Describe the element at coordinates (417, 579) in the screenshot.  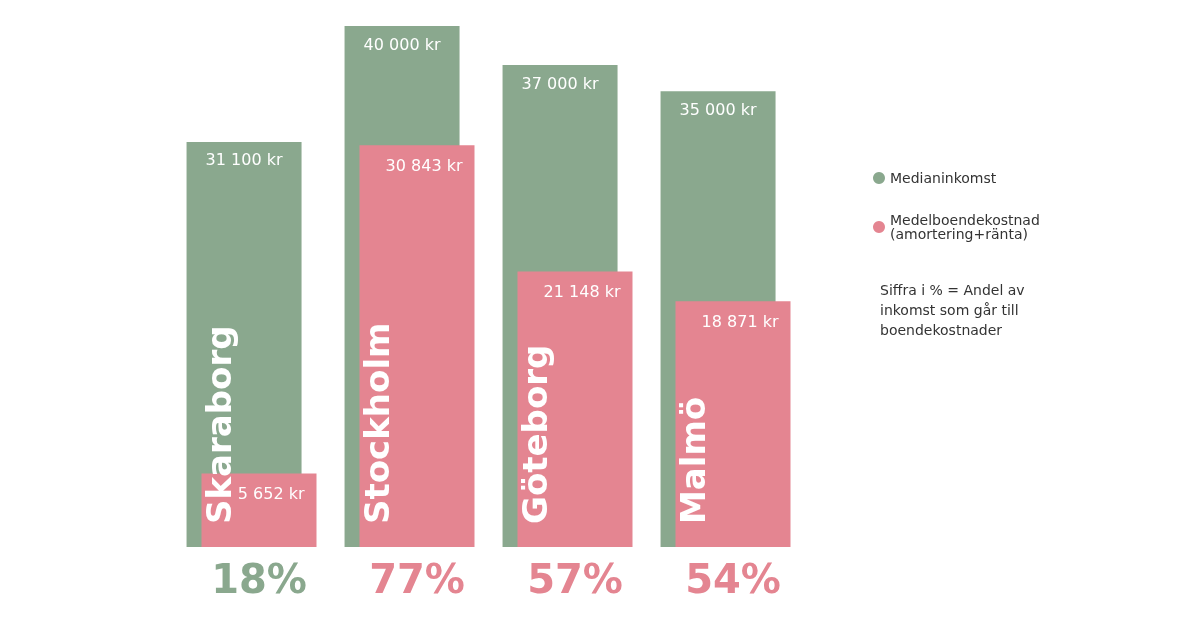
I see `text: 77%` at that location.